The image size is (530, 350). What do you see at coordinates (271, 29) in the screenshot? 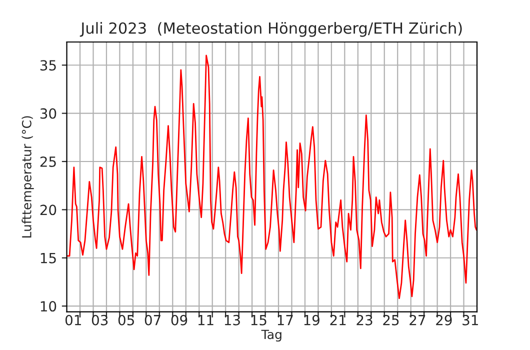
I see `chart-title: Juli 2023 (Meteostation Hönggerberg/ETH Zürich)` at bounding box center [271, 29].